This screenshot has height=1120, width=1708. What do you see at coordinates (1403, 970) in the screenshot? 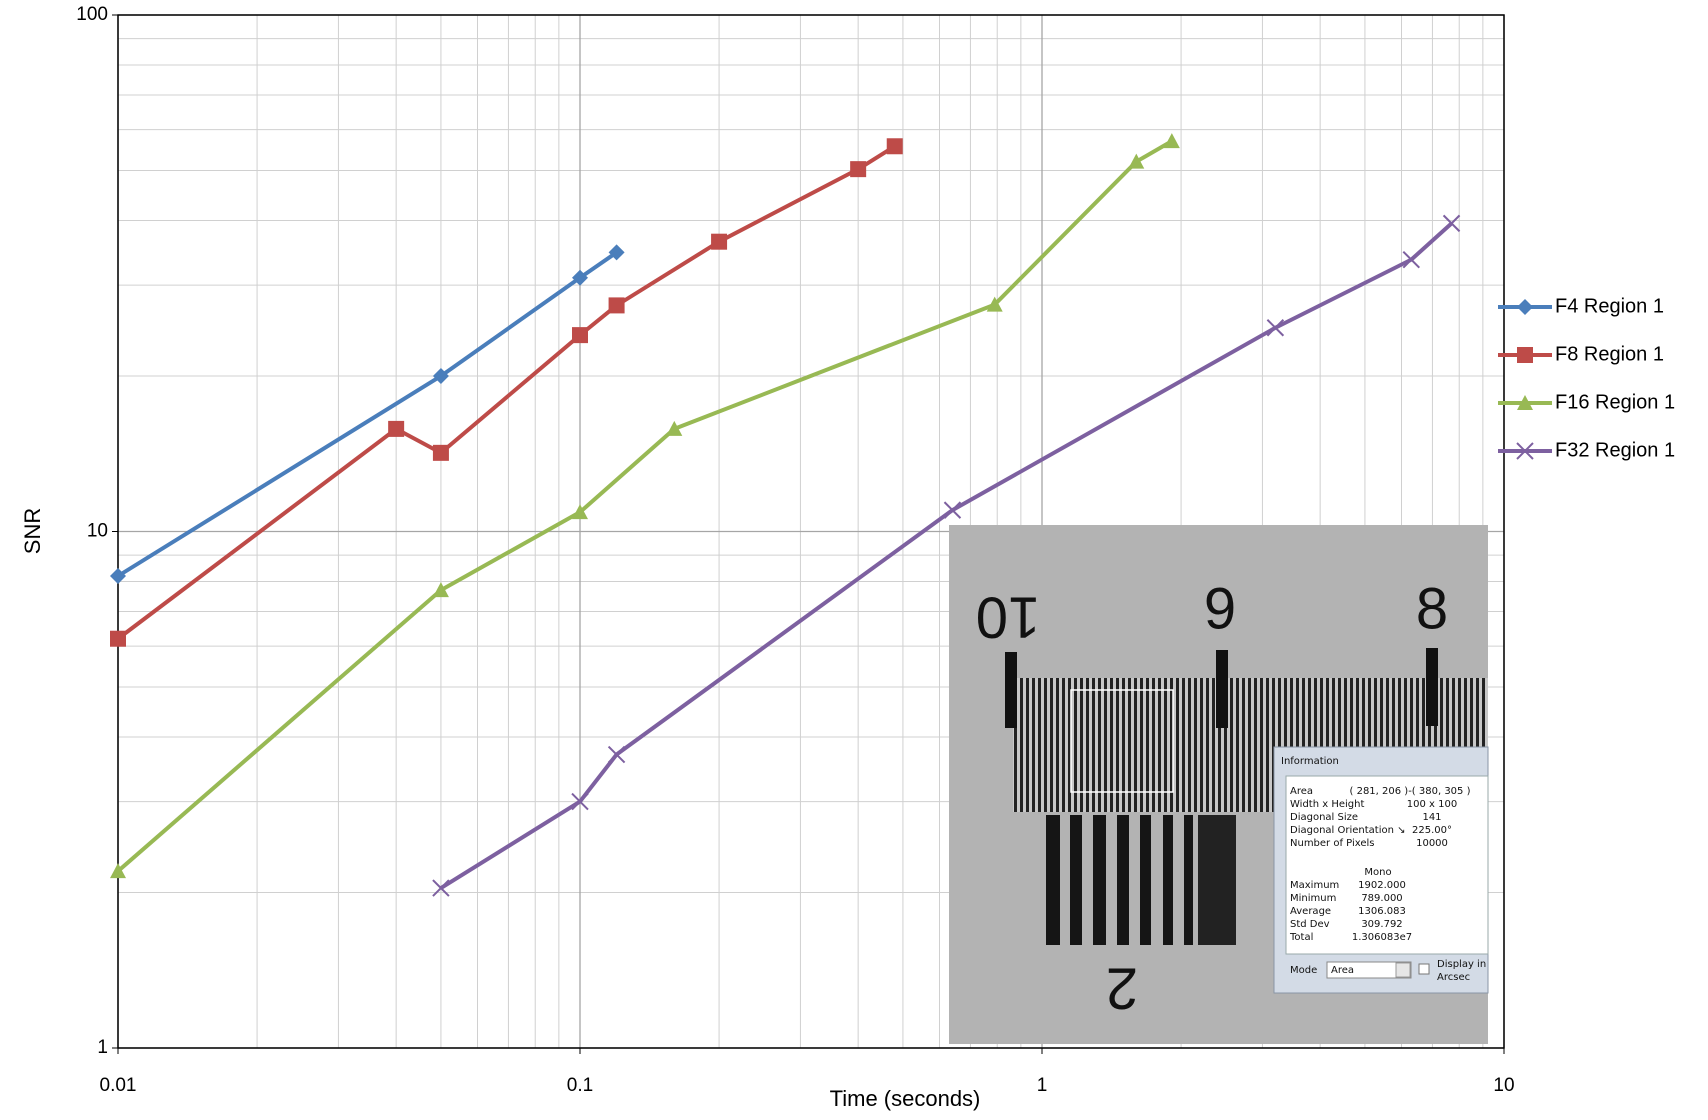
I see `dropdown-button` at bounding box center [1403, 970].